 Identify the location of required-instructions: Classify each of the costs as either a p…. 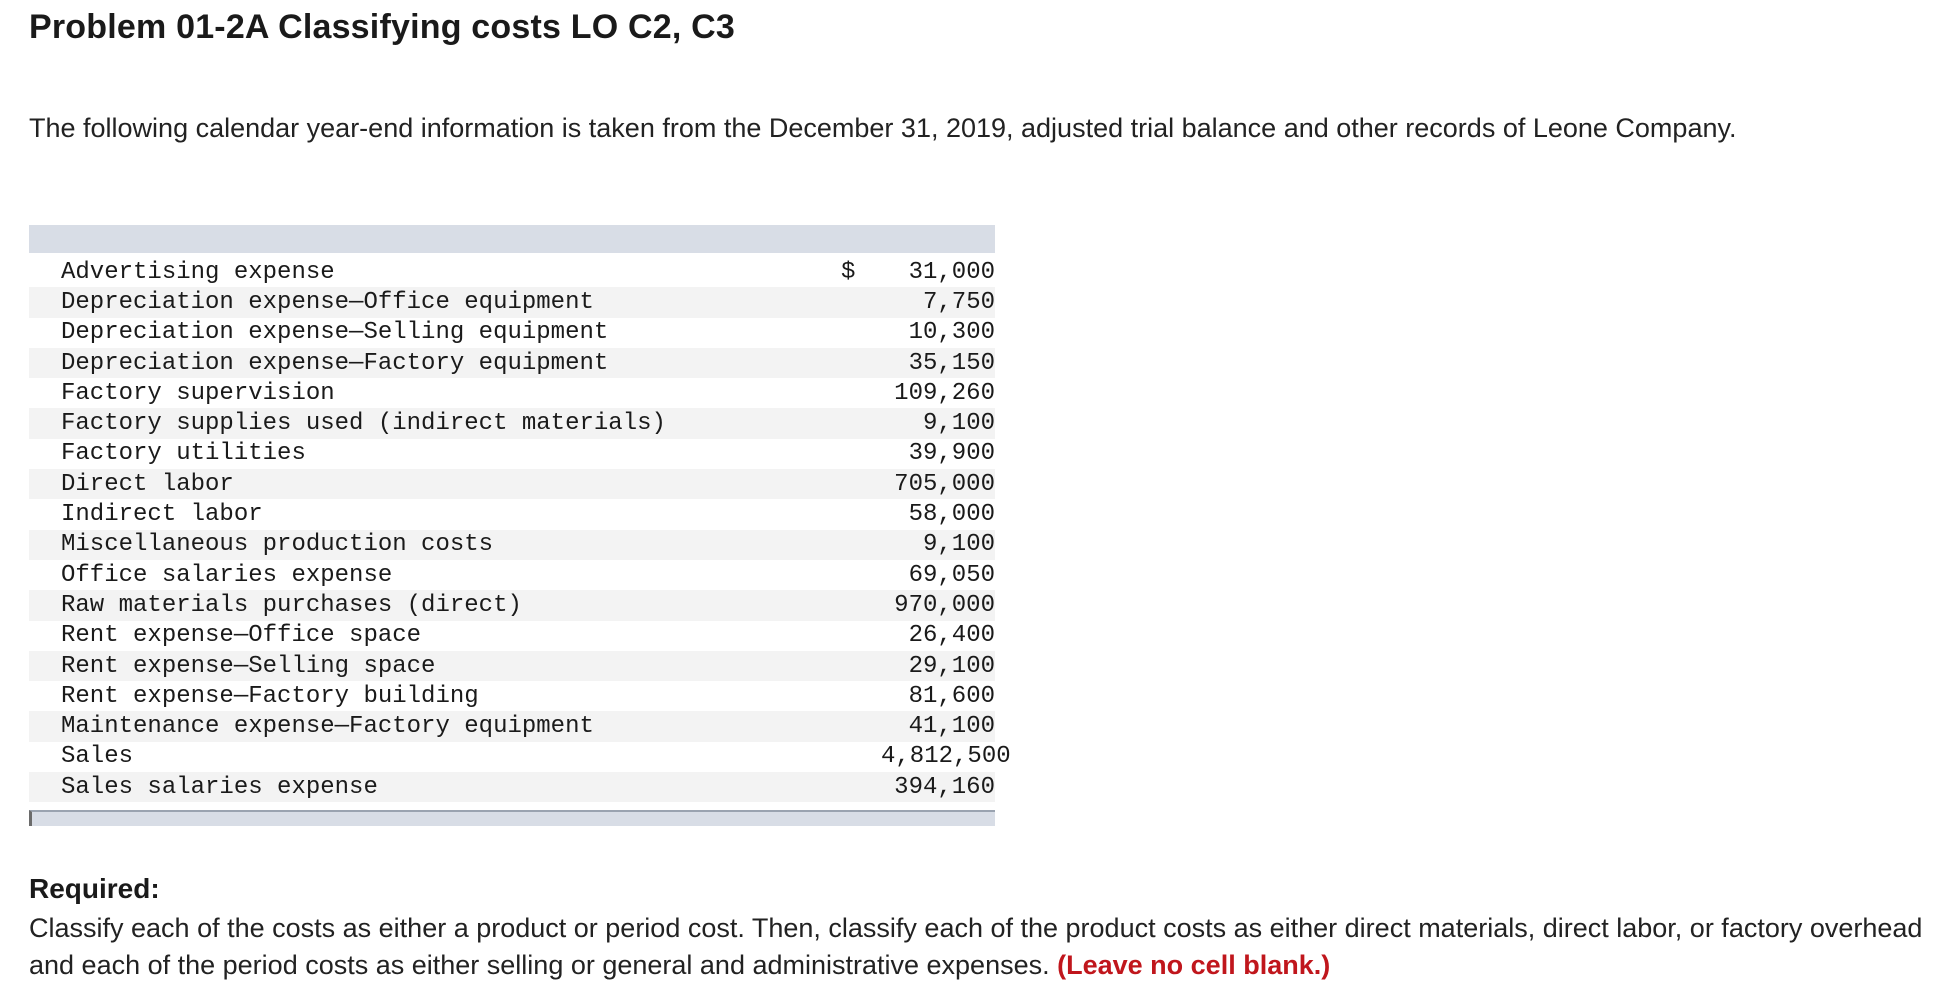
(979, 947).